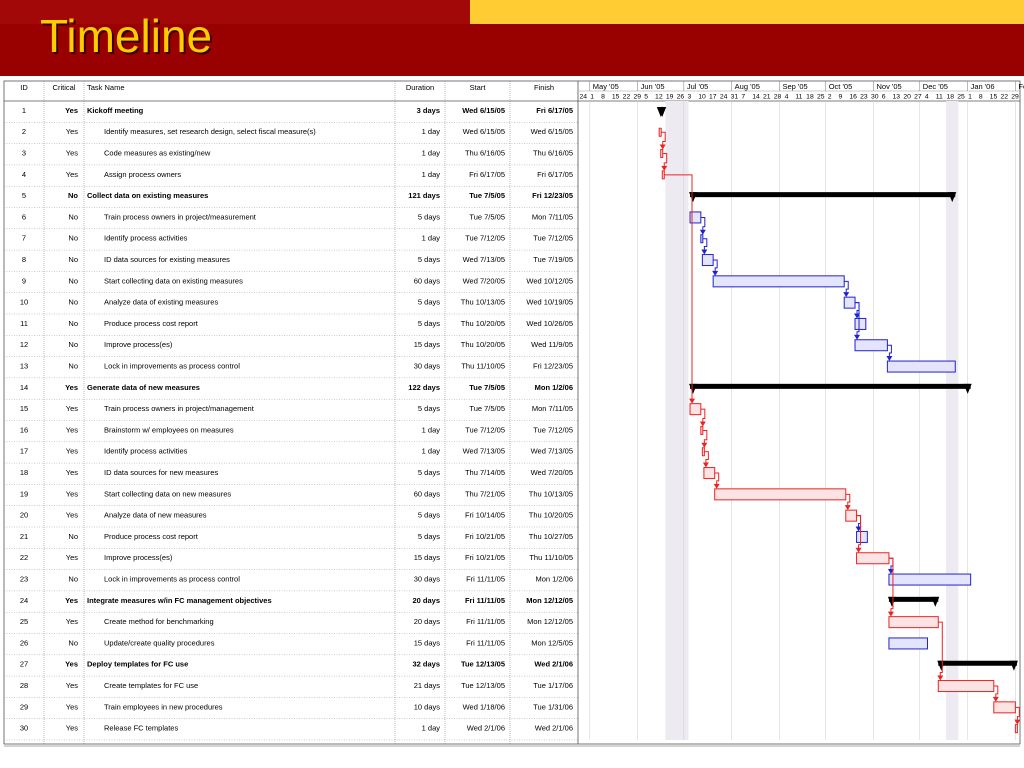  What do you see at coordinates (478, 87) in the screenshot?
I see `col-header-start: Start` at bounding box center [478, 87].